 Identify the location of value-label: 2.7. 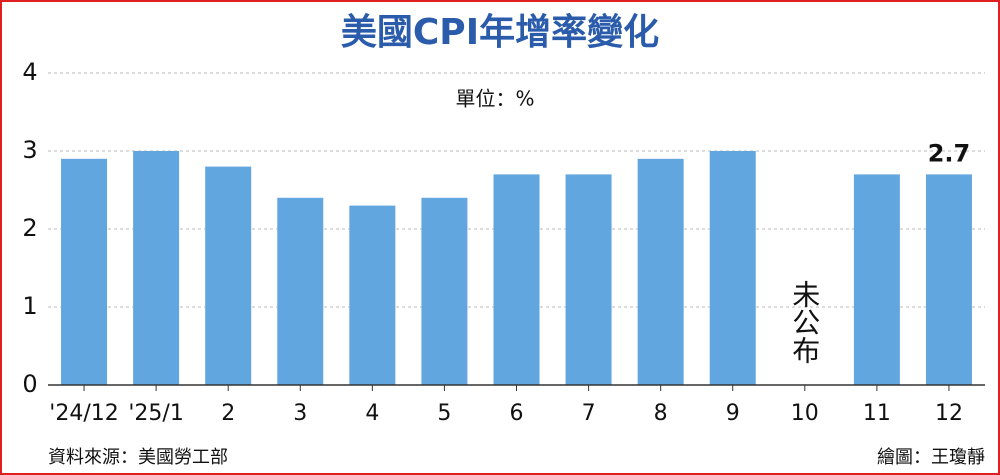
(949, 153).